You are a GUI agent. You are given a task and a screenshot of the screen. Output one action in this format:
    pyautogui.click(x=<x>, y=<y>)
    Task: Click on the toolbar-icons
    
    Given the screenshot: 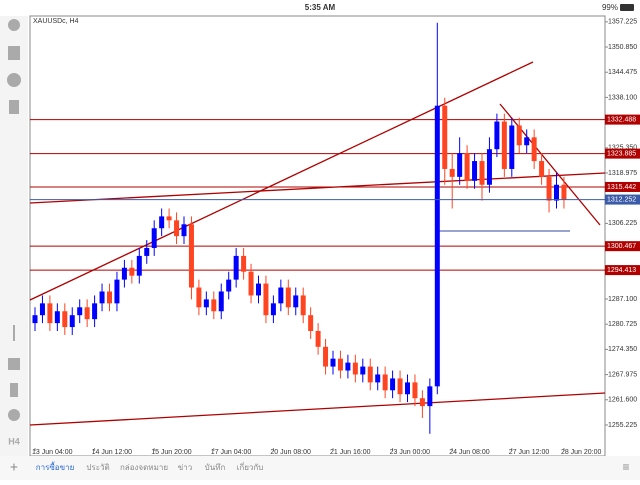 What is the action you would take?
    pyautogui.click(x=14, y=220)
    